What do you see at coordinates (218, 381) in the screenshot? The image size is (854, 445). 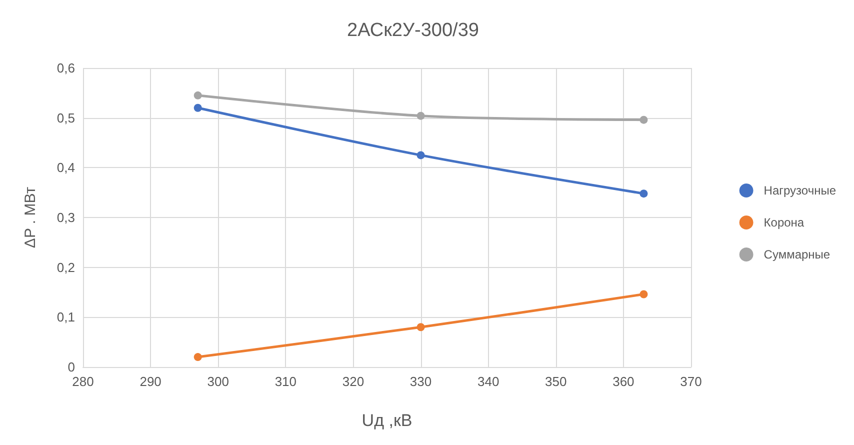 I see `x-tick-label: 300` at bounding box center [218, 381].